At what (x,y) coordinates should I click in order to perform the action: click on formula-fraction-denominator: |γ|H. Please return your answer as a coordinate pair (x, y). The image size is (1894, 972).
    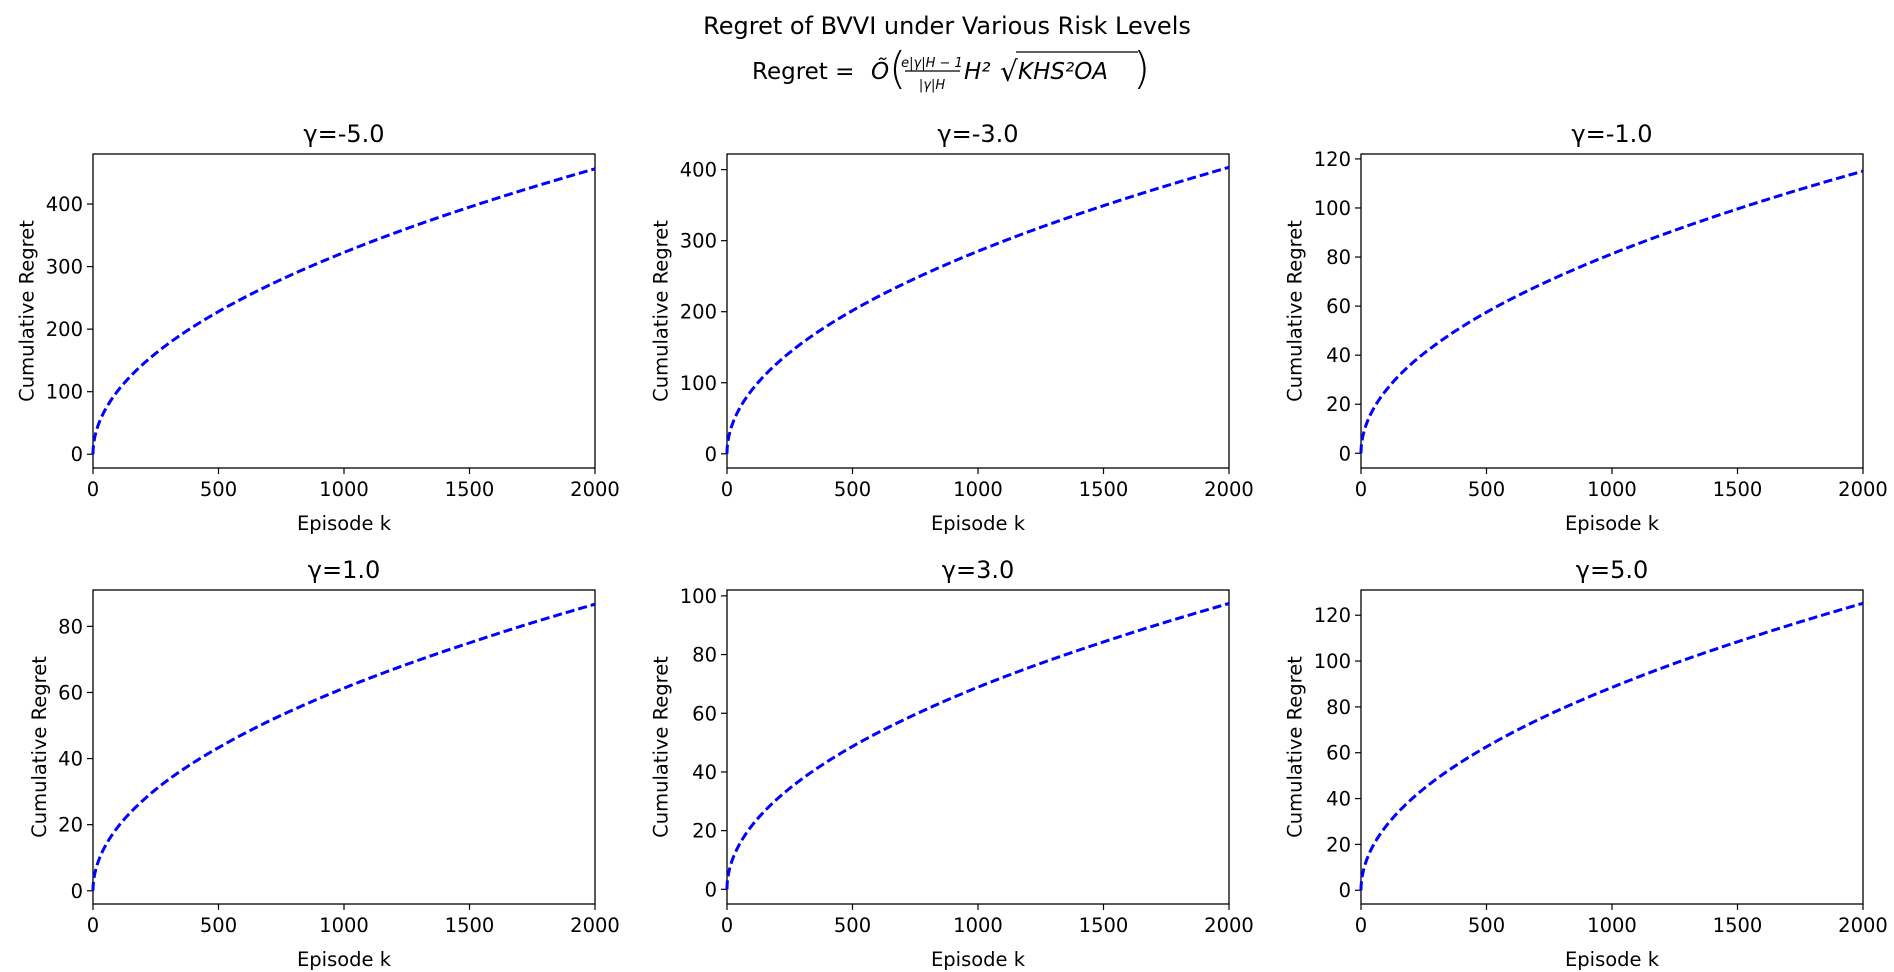
    Looking at the image, I should click on (932, 85).